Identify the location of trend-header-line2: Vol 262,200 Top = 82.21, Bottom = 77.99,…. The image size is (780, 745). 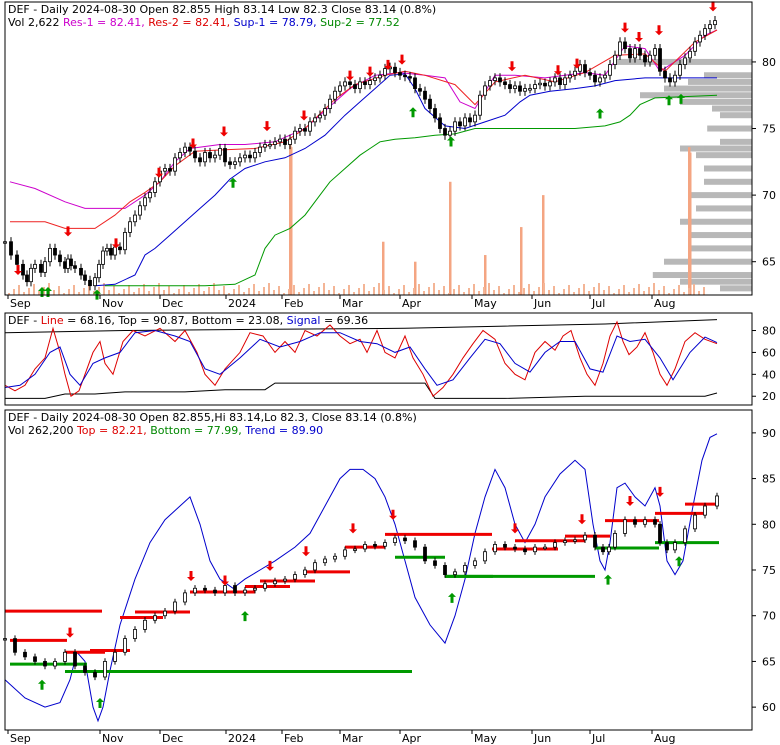
(165, 430).